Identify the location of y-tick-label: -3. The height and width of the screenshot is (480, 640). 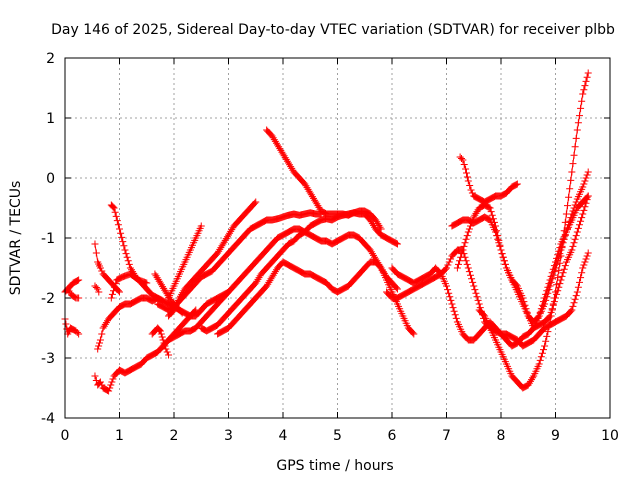
(48, 359).